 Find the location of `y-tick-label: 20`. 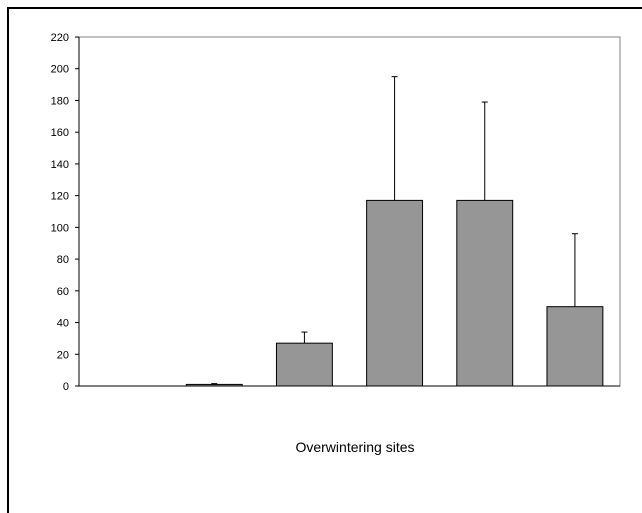

y-tick-label: 20 is located at coordinates (63, 355).